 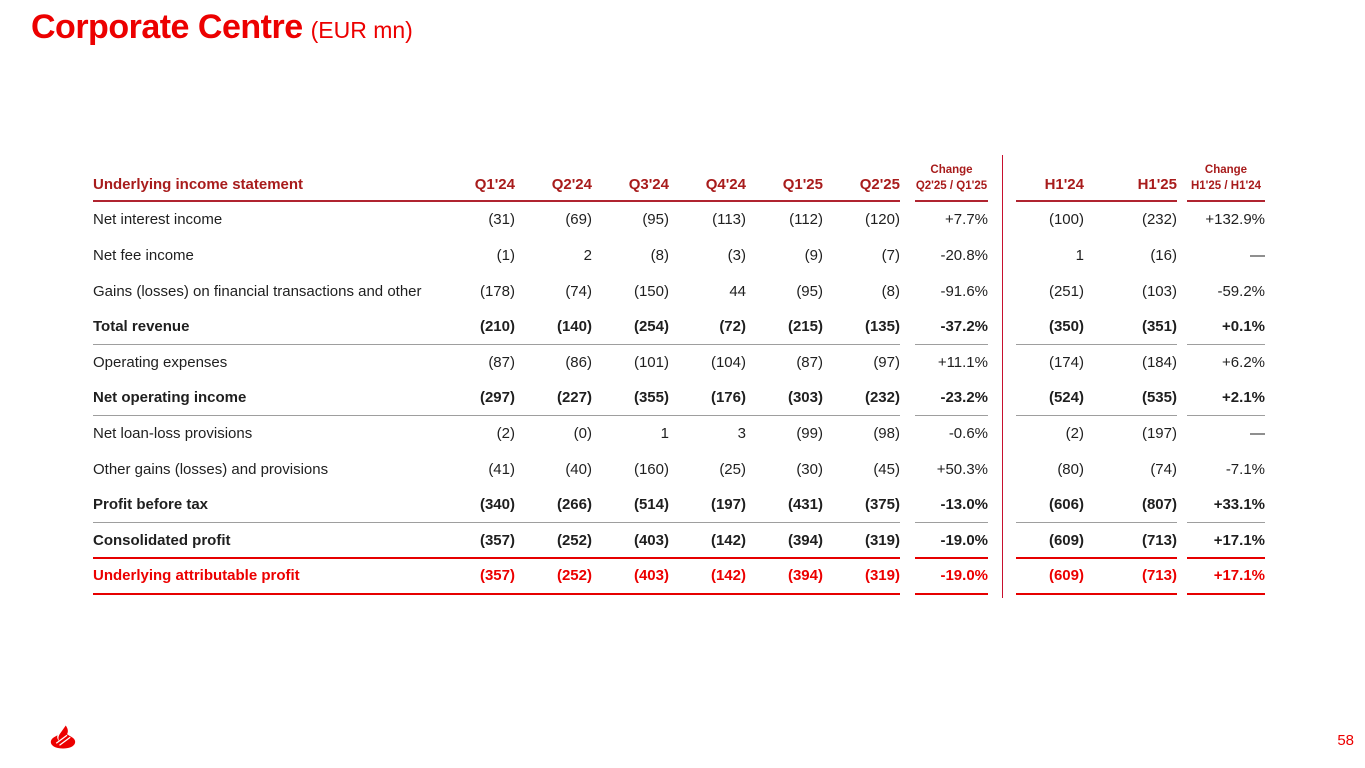 What do you see at coordinates (1096, 398) in the screenshot?
I see `row-half-year-group: (524) (535)` at bounding box center [1096, 398].